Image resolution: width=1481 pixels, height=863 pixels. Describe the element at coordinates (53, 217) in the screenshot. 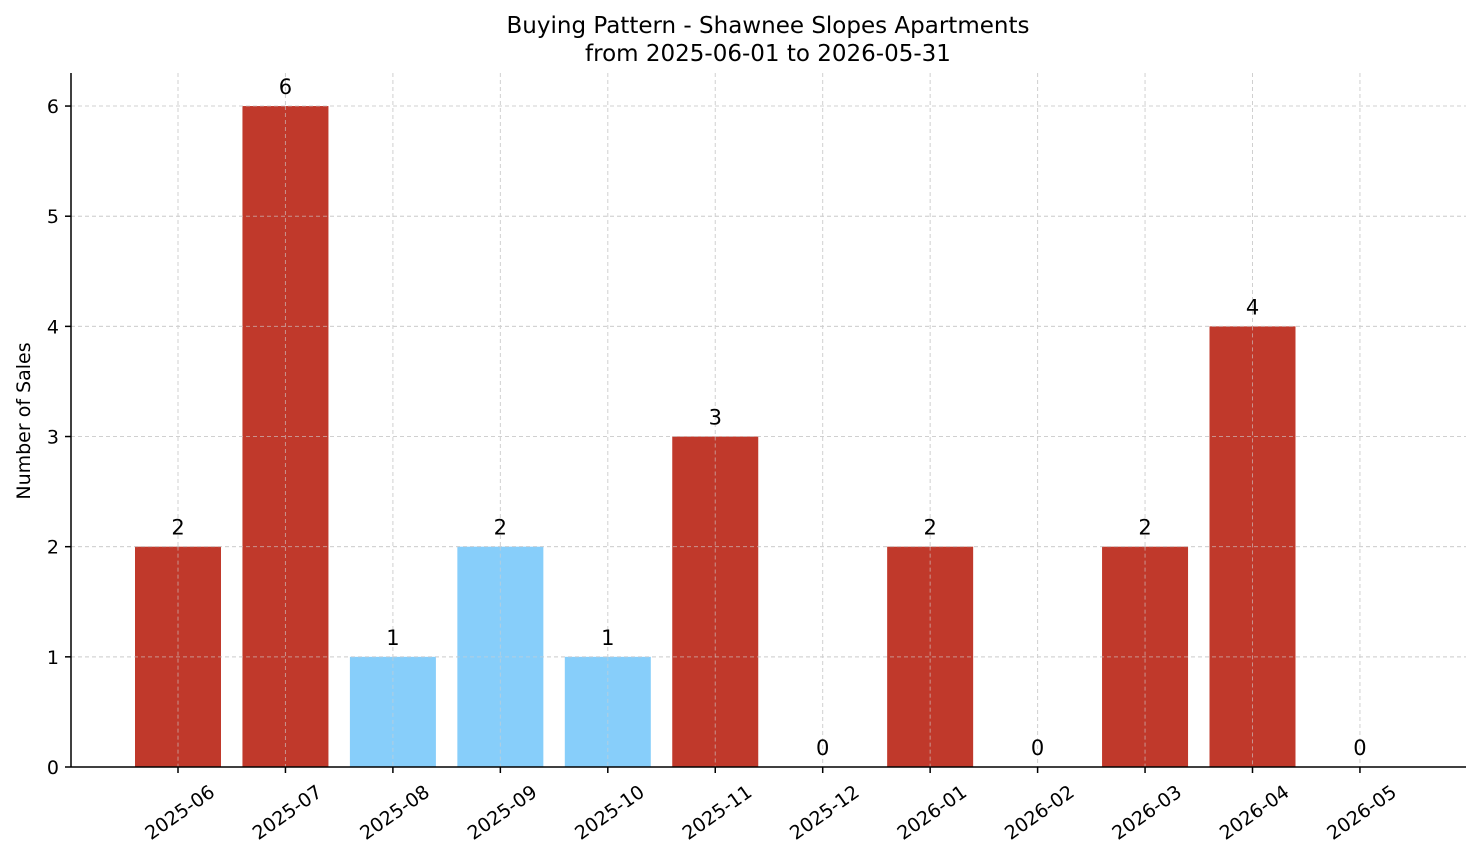

I see `y-tick-label: 5` at that location.